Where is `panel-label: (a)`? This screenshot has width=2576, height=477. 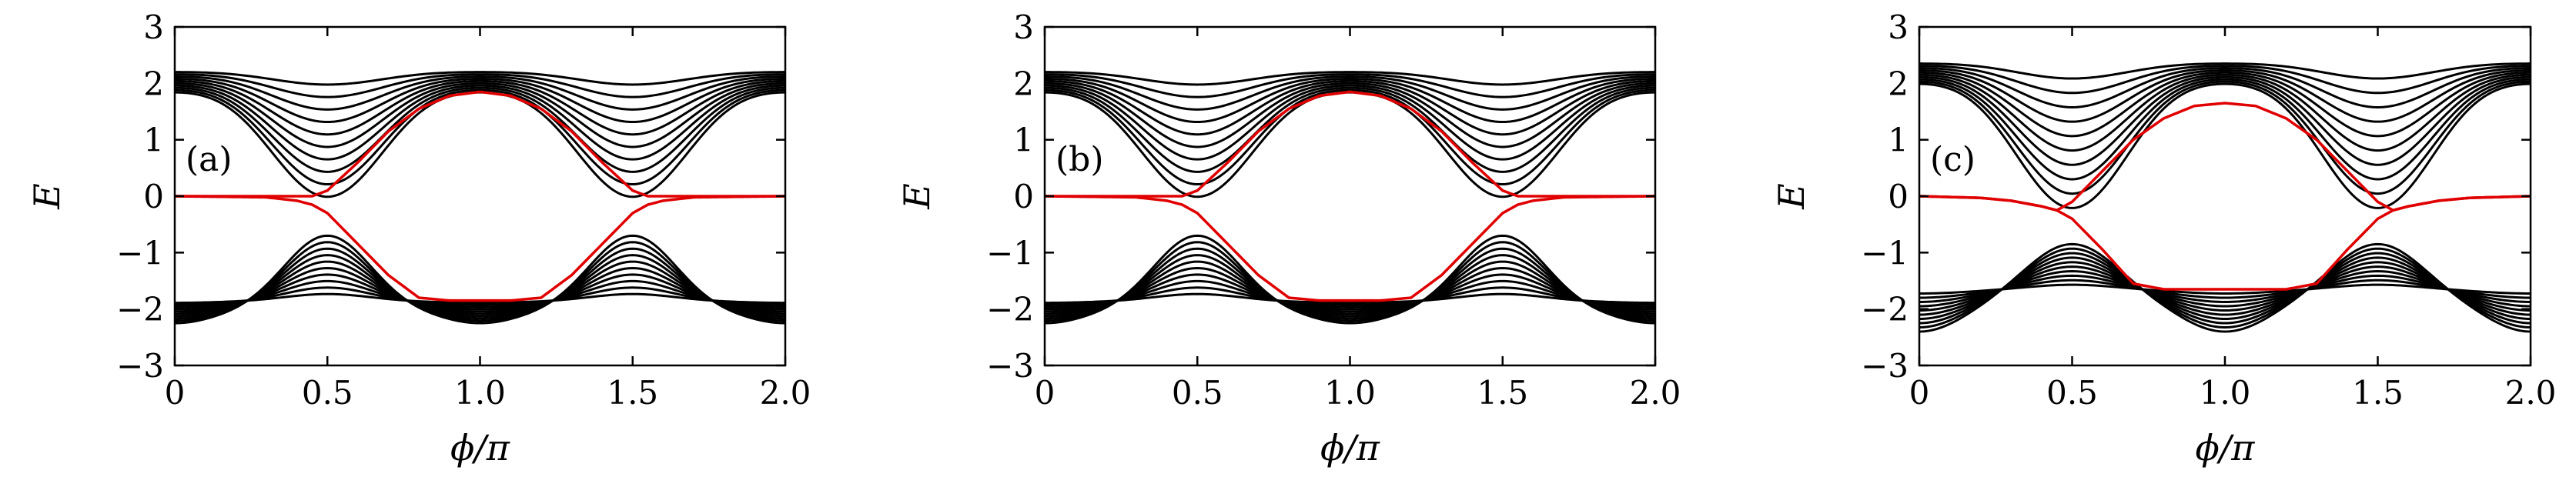
panel-label: (a) is located at coordinates (210, 160).